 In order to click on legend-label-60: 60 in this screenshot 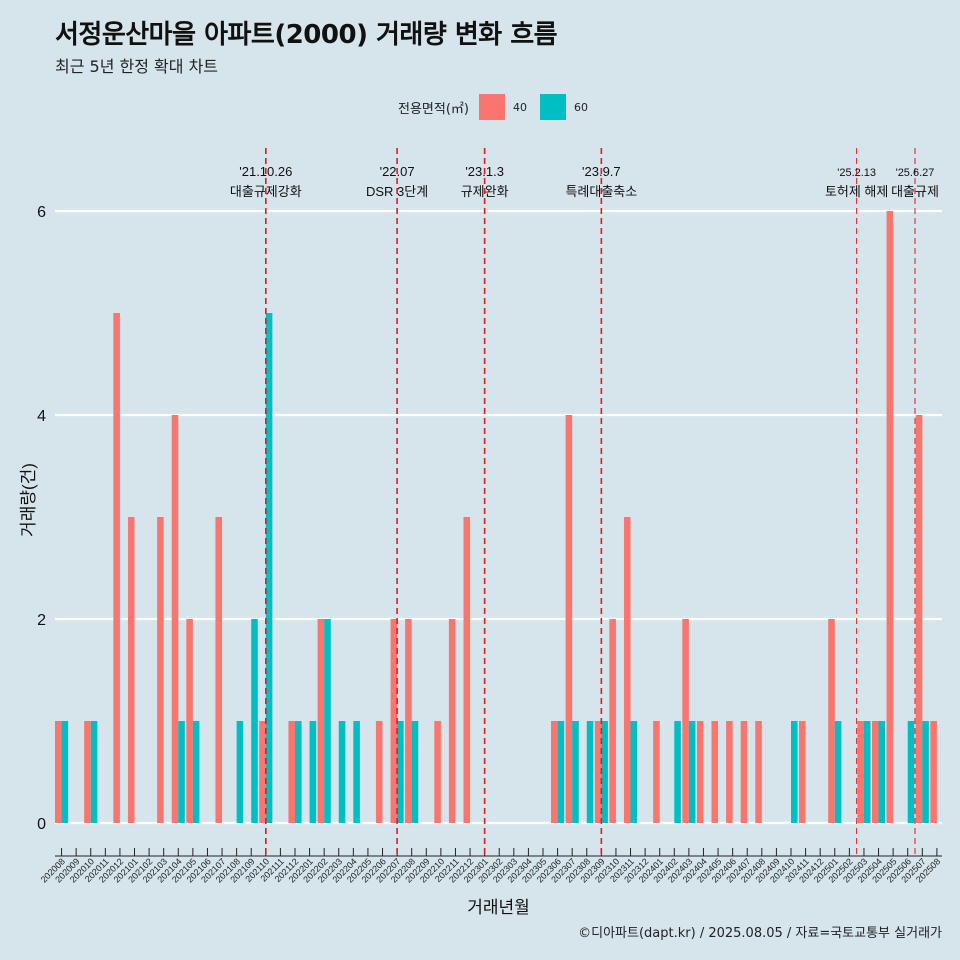, I will do `click(580, 107)`.